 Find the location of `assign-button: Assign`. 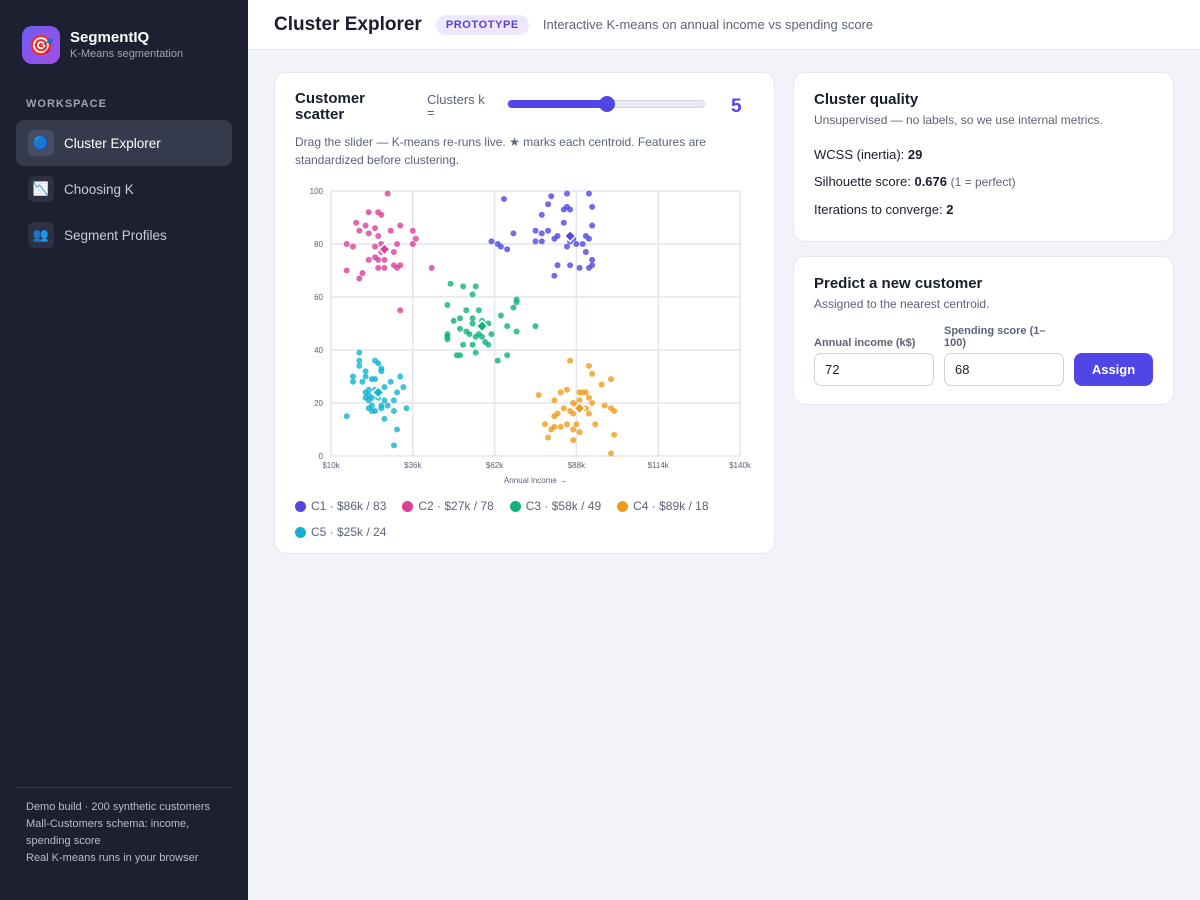

assign-button: Assign is located at coordinates (1113, 369).